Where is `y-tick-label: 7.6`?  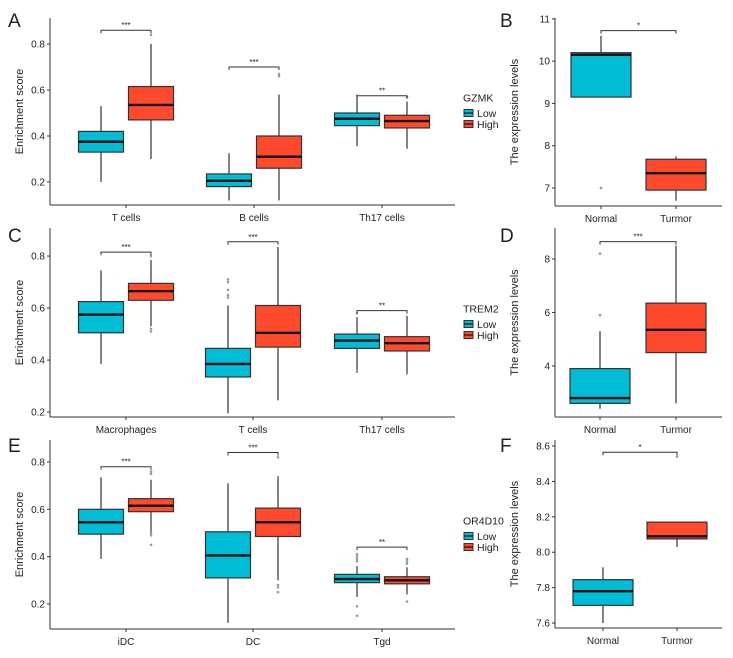
y-tick-label: 7.6 is located at coordinates (543, 624).